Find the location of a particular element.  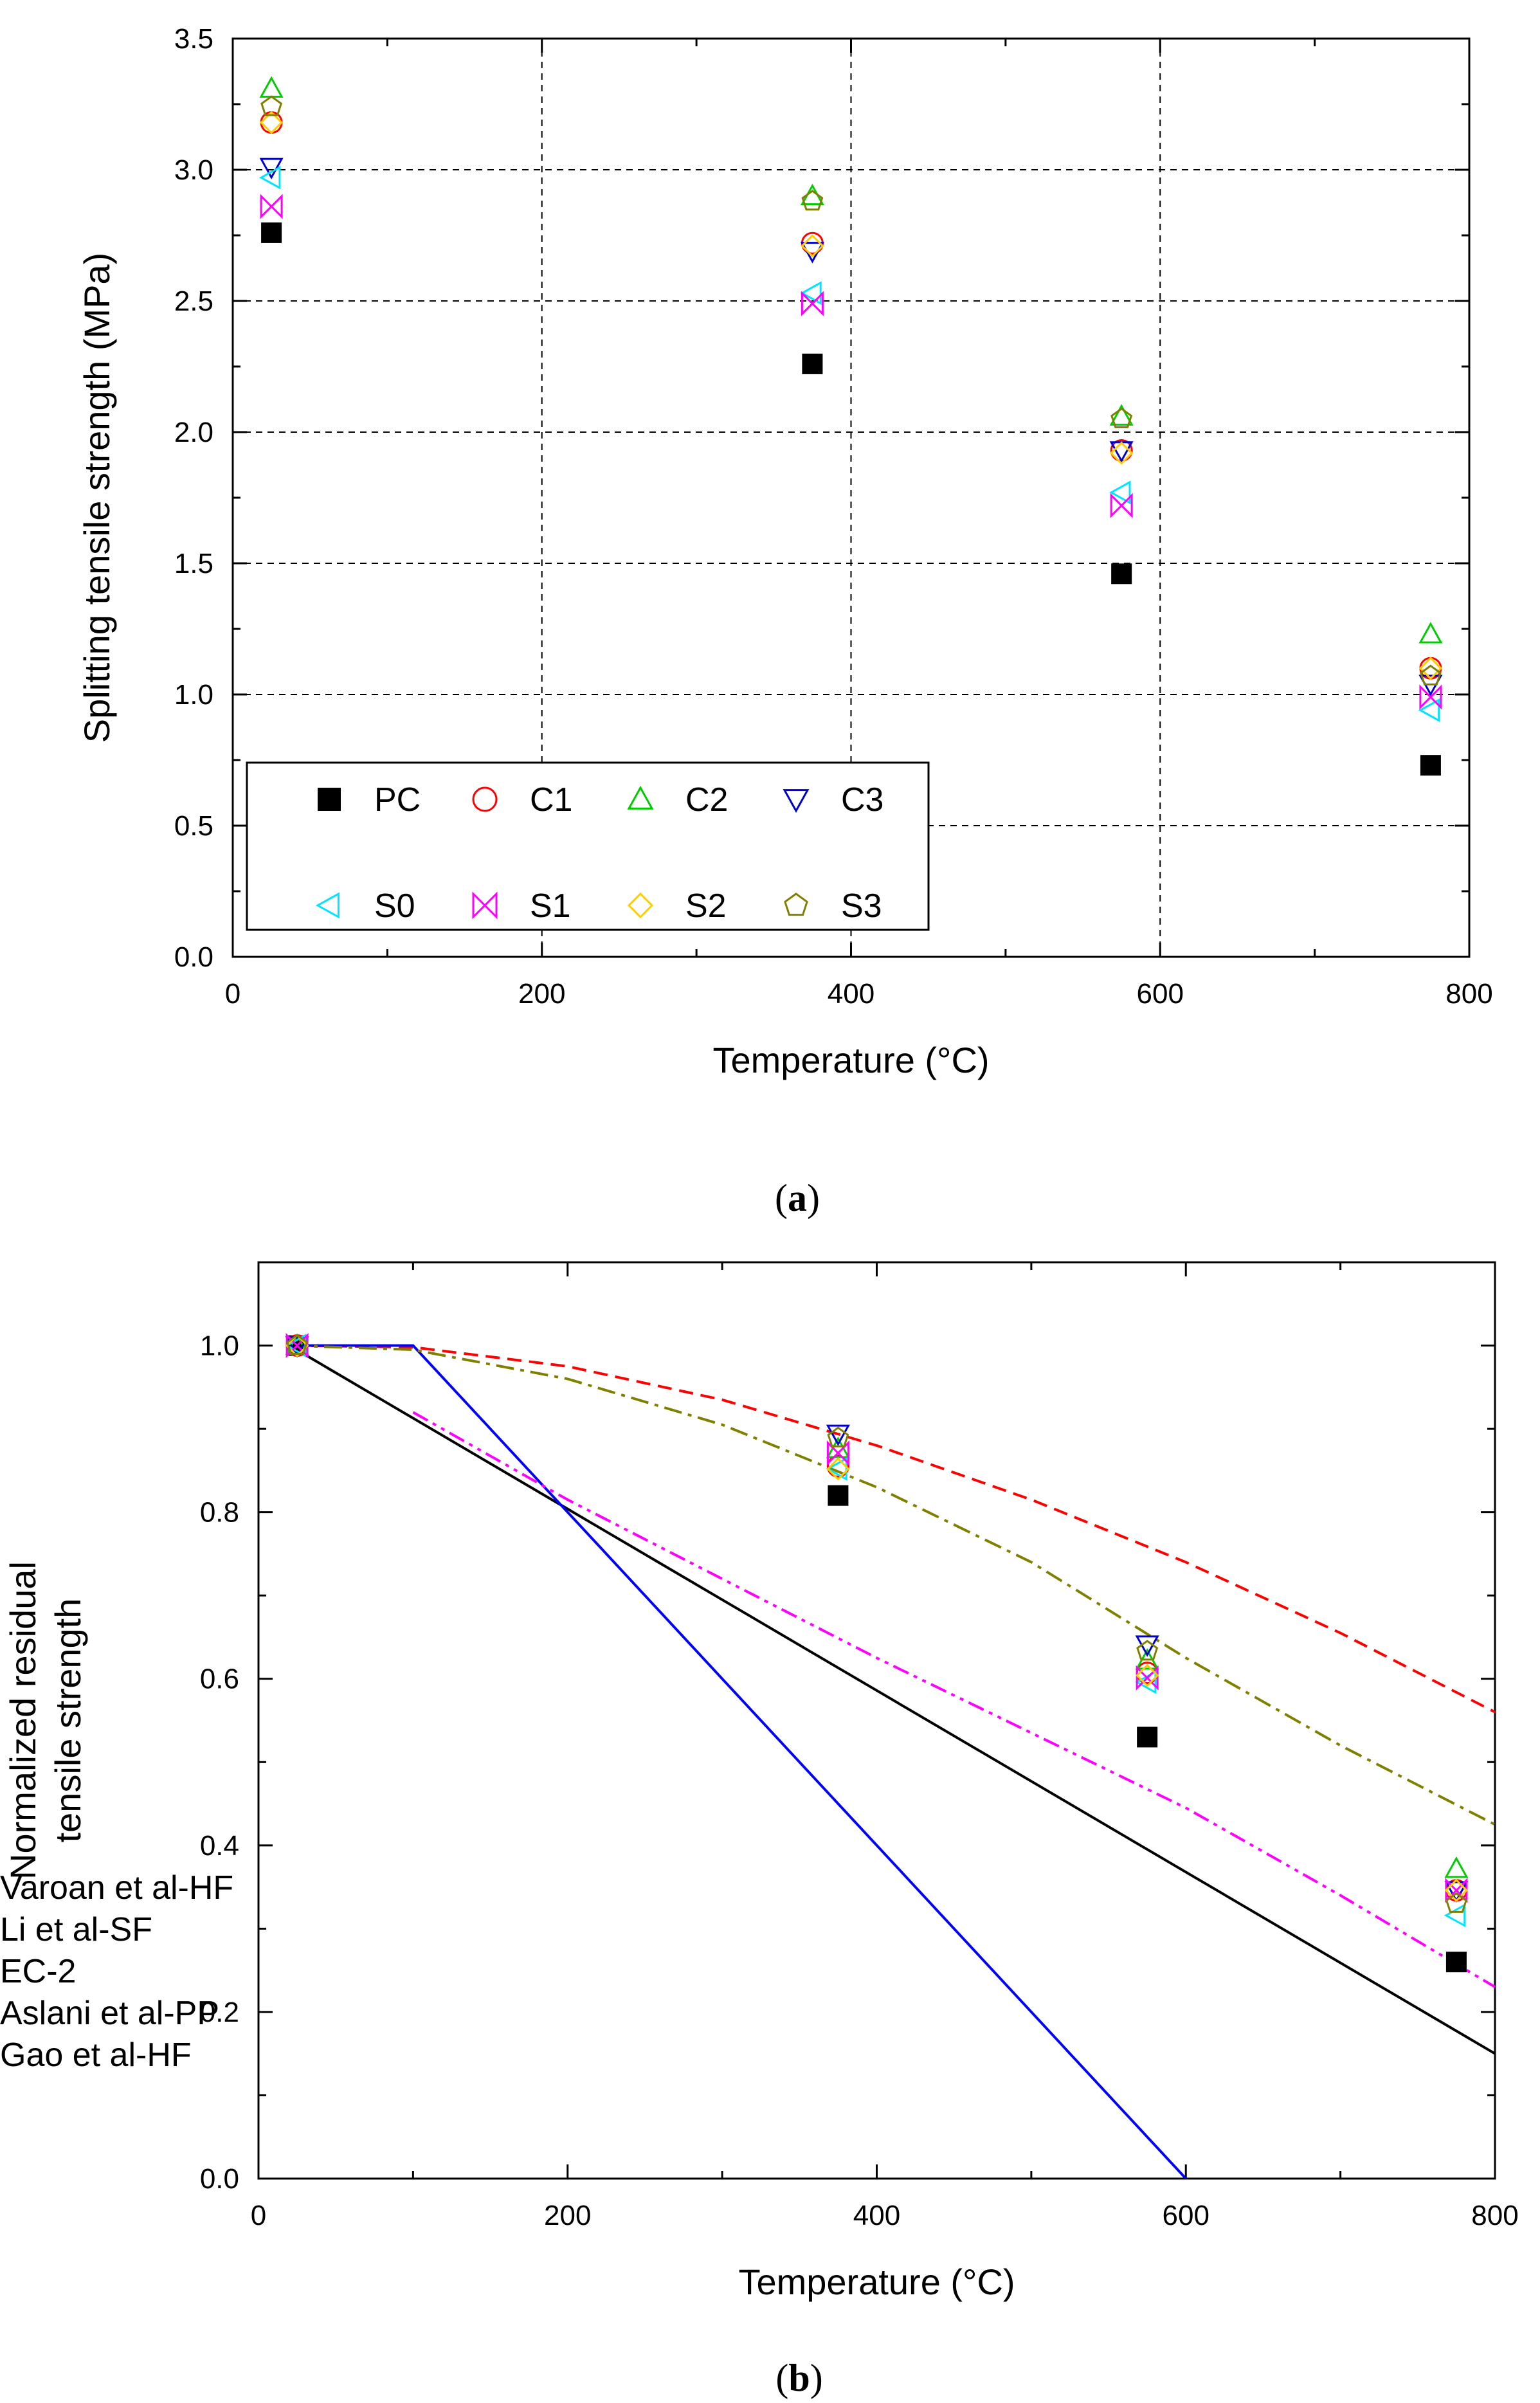

legend-label: S0 is located at coordinates (394, 906).